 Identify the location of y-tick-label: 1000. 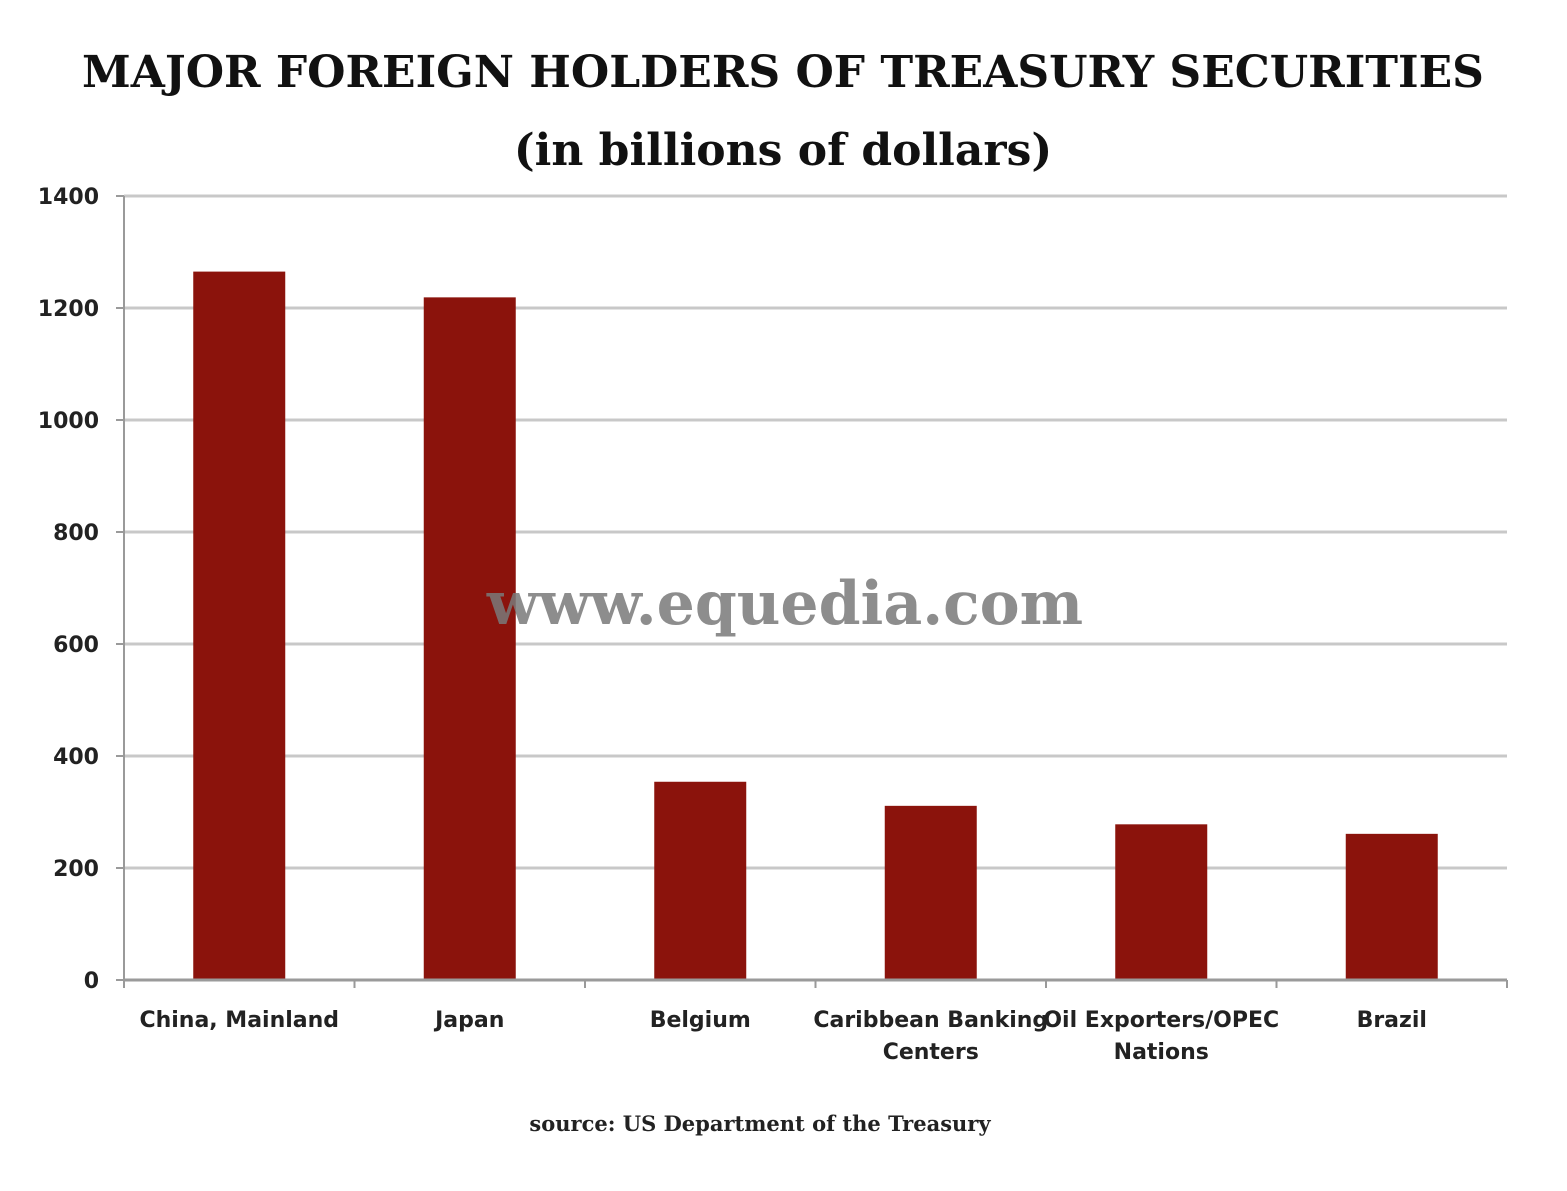
(68, 421).